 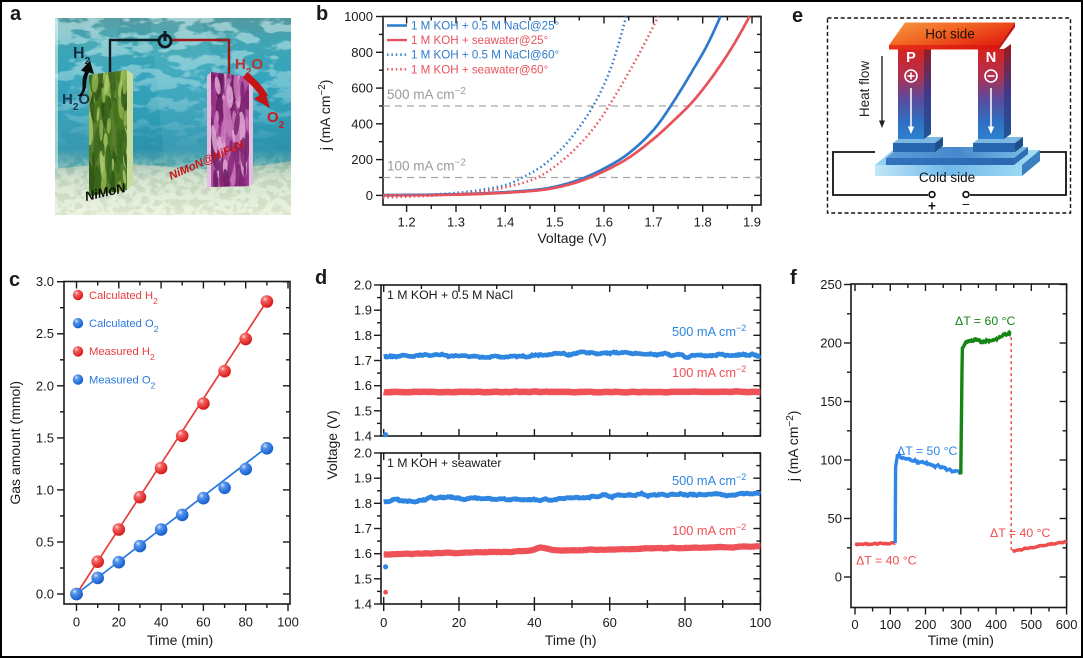 What do you see at coordinates (835, 518) in the screenshot?
I see `svg-text: 50` at bounding box center [835, 518].